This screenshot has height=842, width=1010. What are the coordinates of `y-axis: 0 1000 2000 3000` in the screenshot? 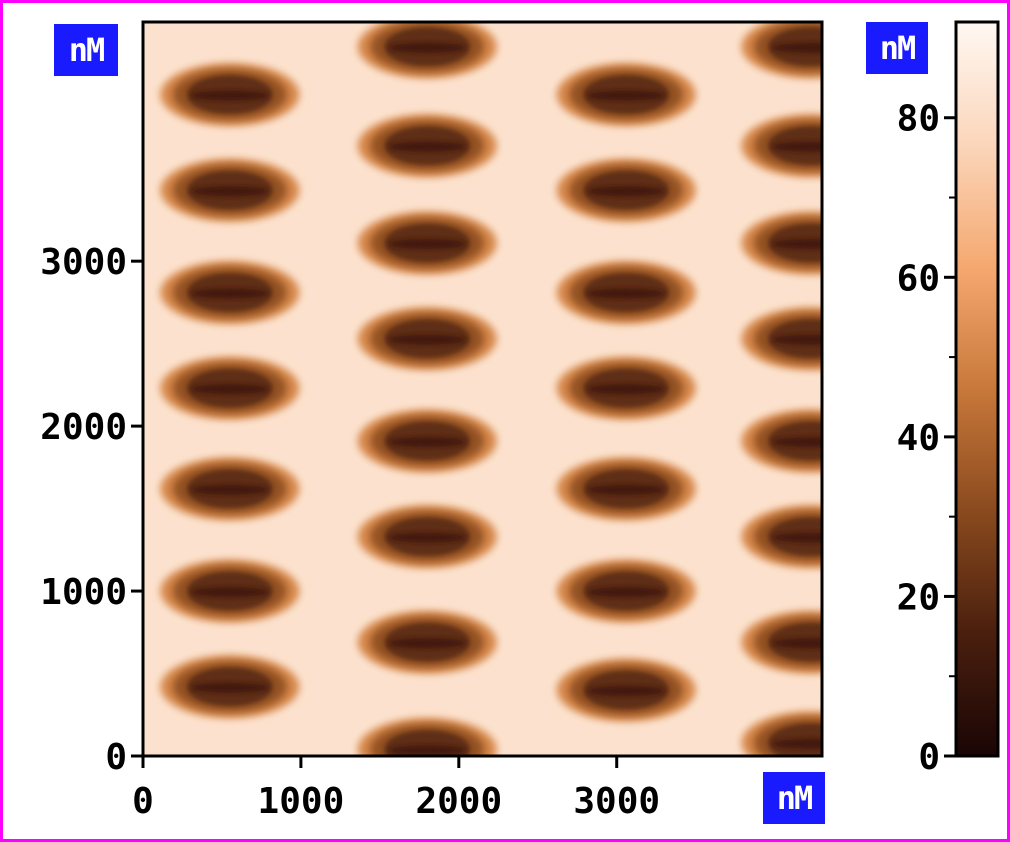 It's located at (91, 510).